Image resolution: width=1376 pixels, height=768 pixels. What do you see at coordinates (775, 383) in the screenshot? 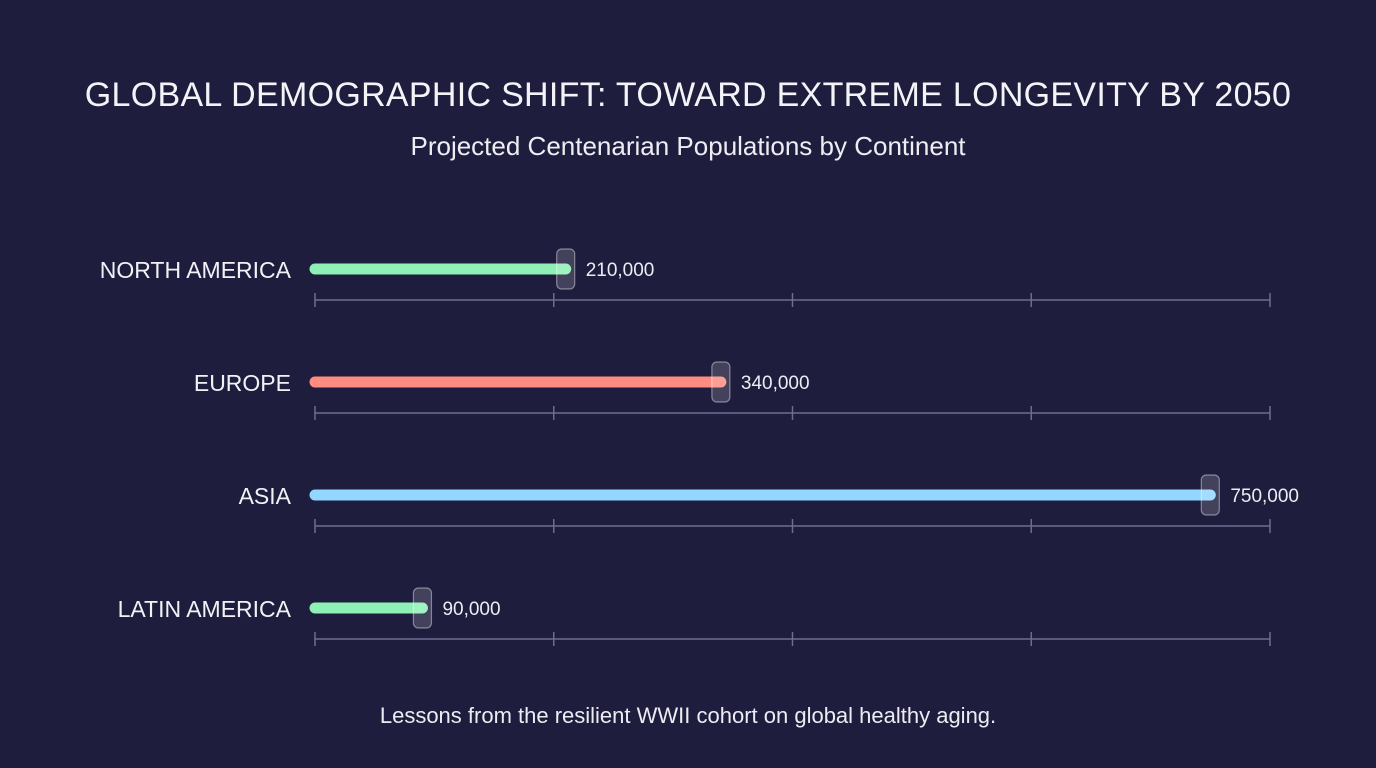
I see `value-label: 340,000` at bounding box center [775, 383].